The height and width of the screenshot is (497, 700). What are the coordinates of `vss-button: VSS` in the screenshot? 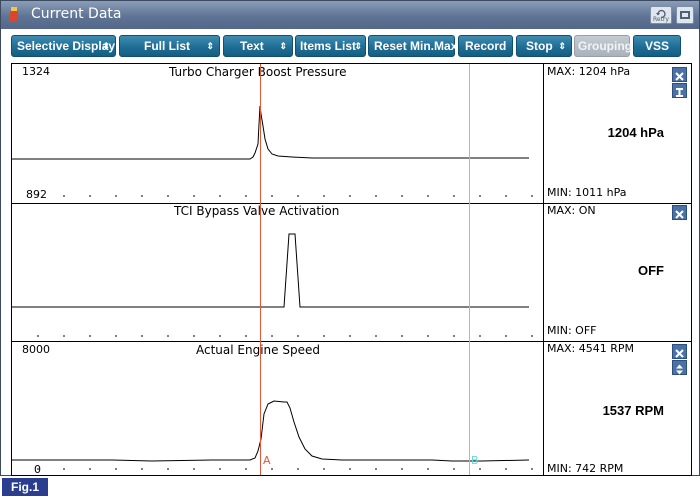 It's located at (657, 46).